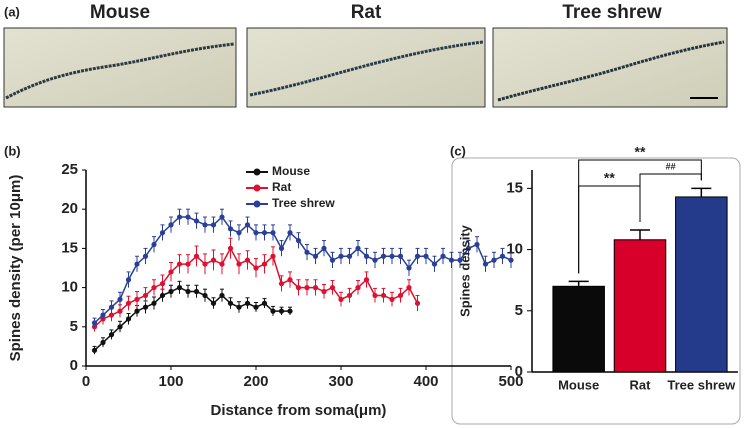 Image resolution: width=755 pixels, height=429 pixels. I want to click on x-tick-label: 400, so click(425, 381).